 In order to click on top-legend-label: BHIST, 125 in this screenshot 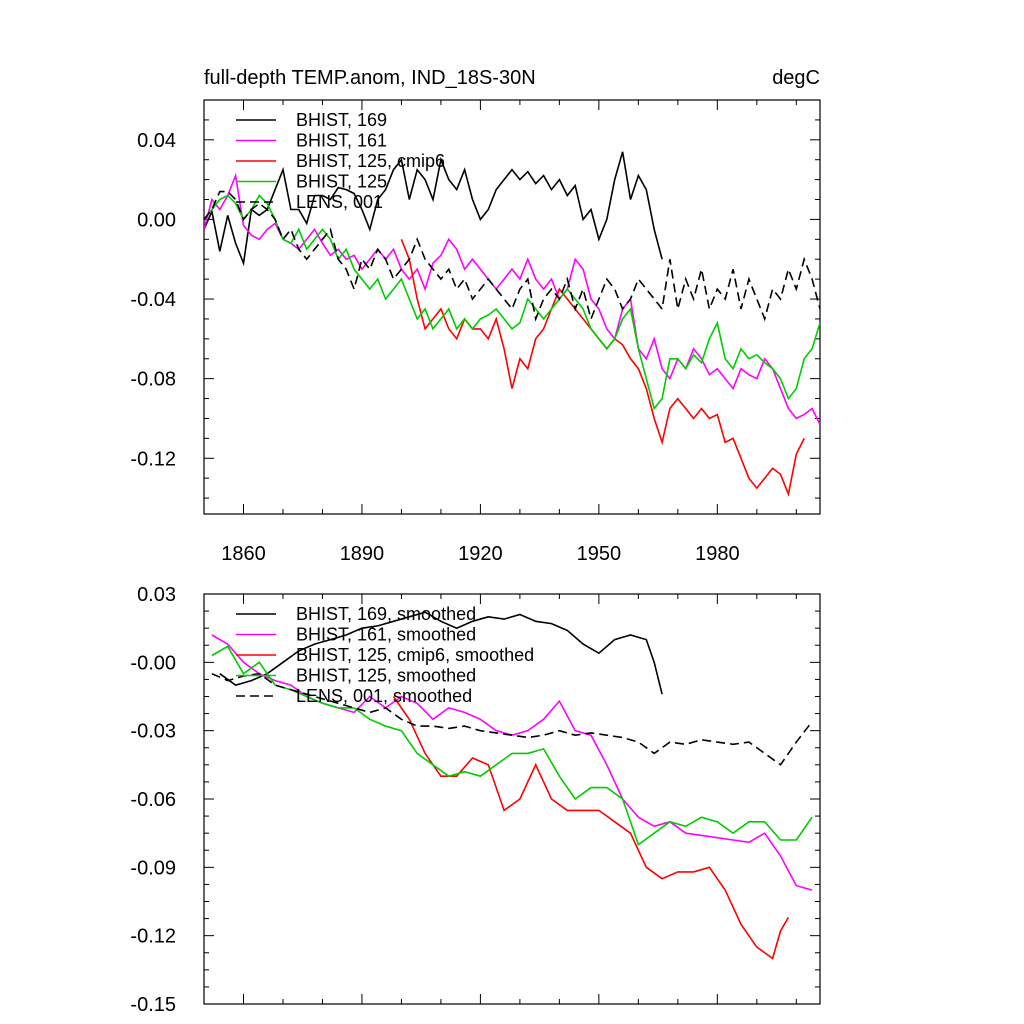, I will do `click(341, 182)`.